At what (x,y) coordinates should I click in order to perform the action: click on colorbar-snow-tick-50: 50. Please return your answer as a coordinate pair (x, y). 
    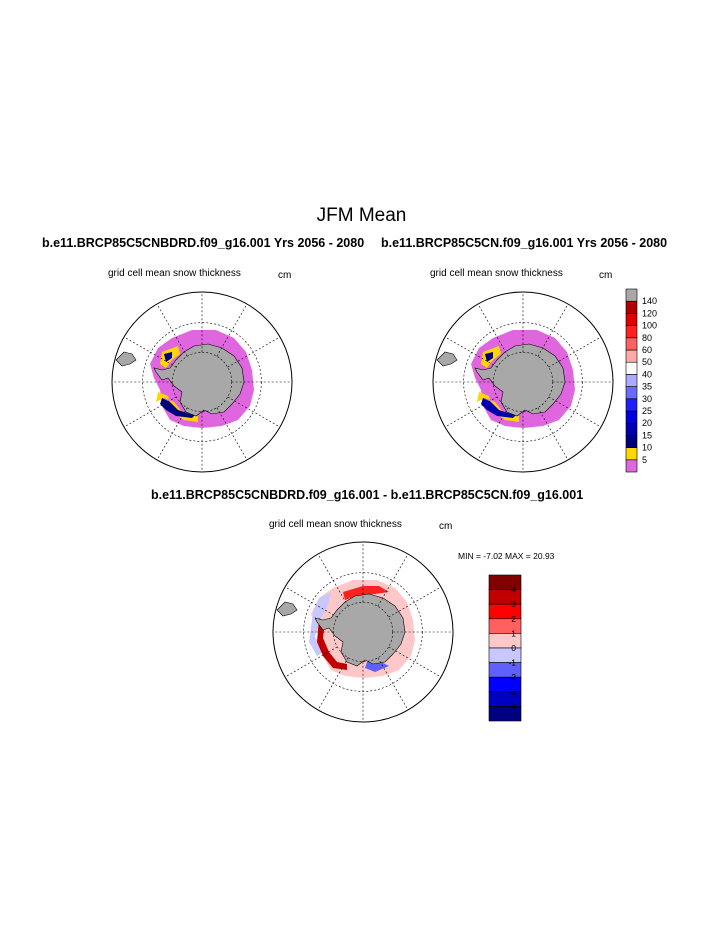
    Looking at the image, I should click on (647, 362).